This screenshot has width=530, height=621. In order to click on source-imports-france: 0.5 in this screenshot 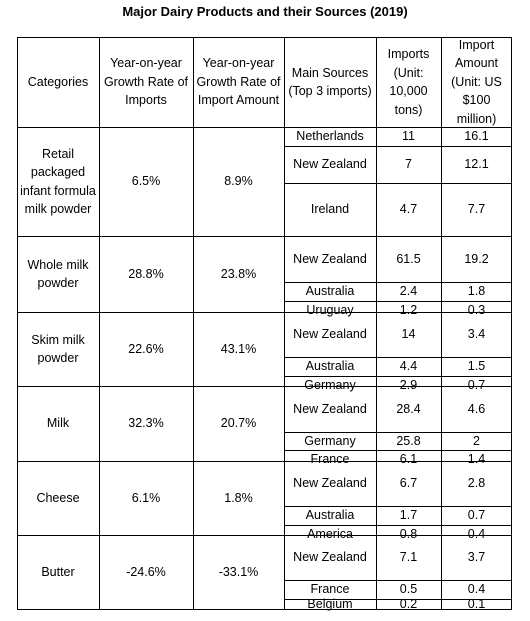, I will do `click(408, 589)`.